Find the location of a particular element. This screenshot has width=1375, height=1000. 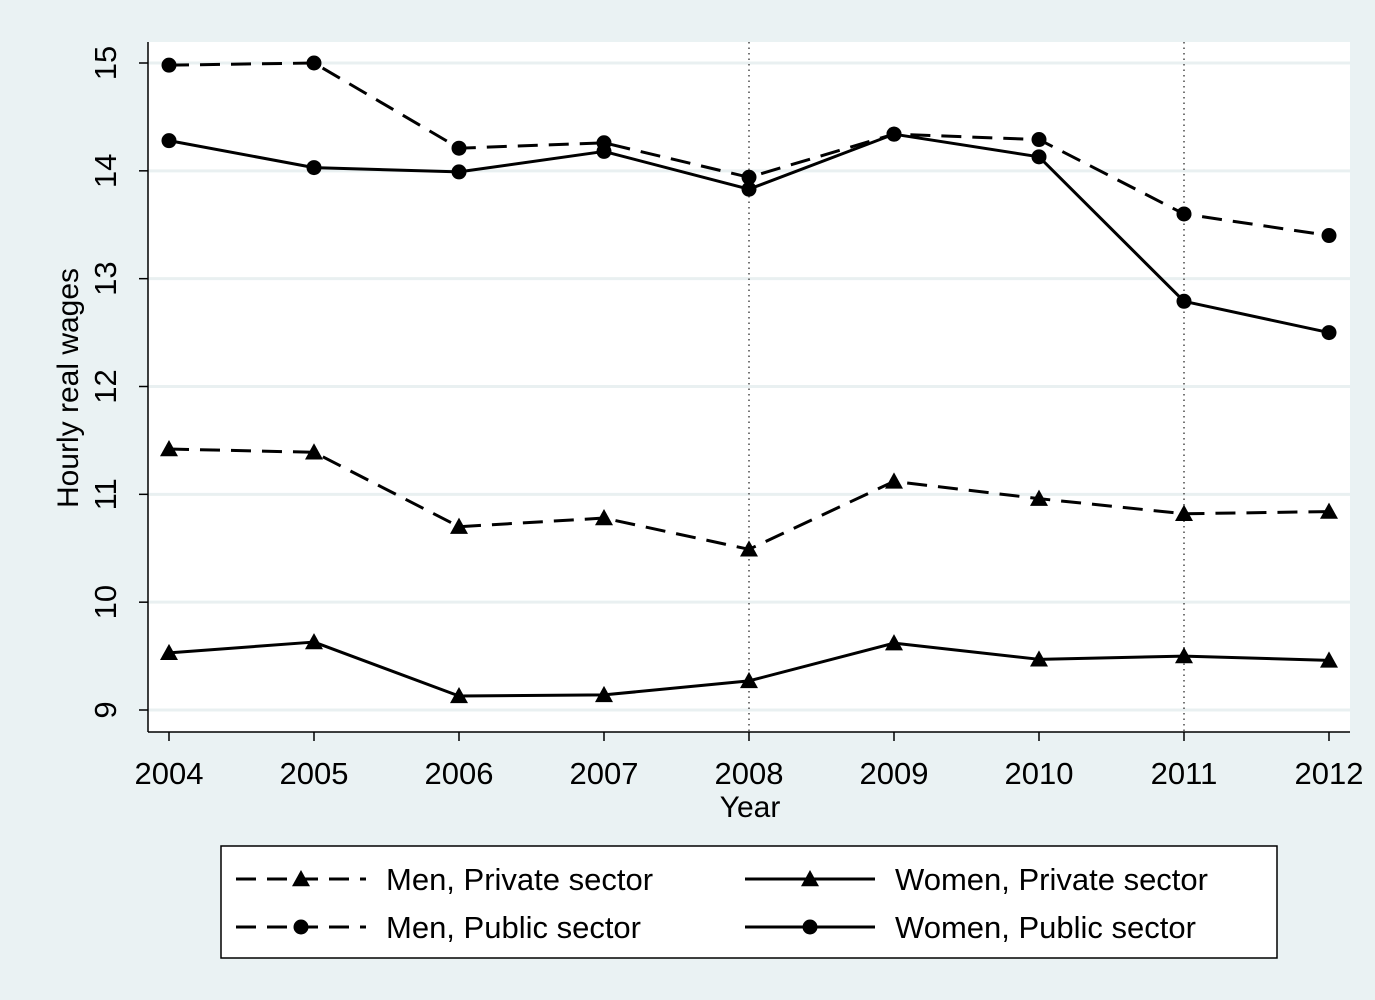

legend-item: Women, Private sector is located at coordinates (976, 879).